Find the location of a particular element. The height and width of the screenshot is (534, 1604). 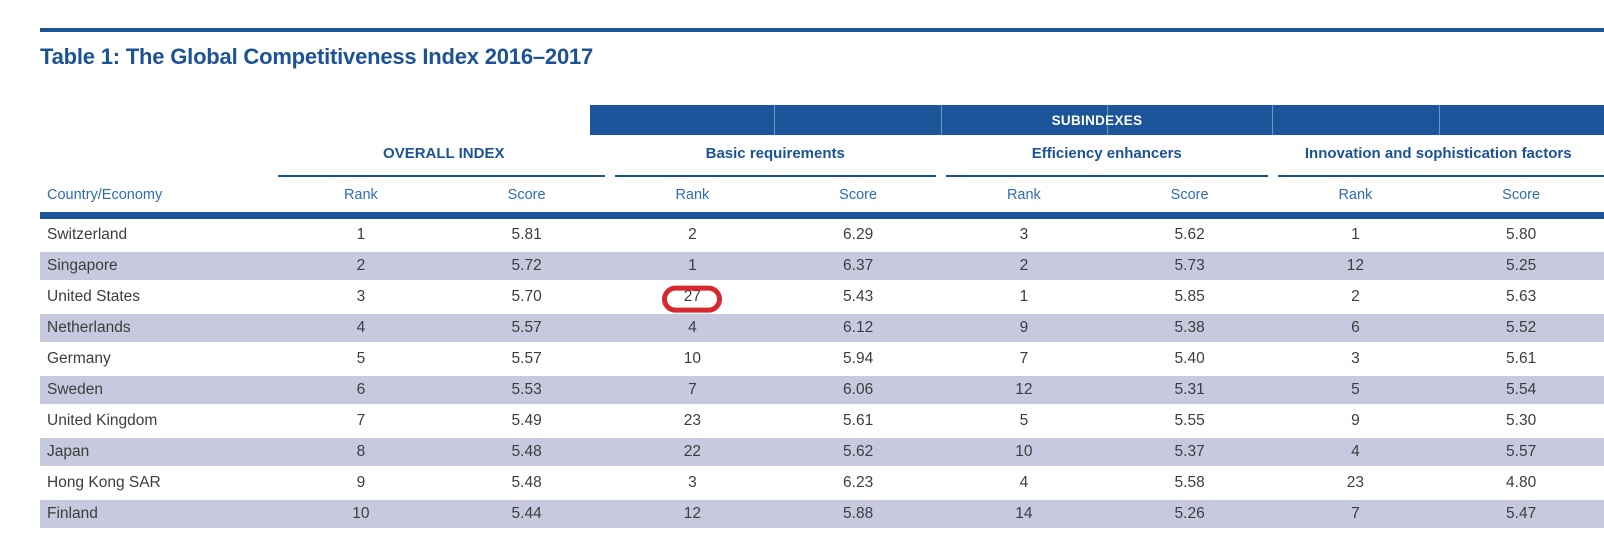

cell-innovation-score: 5.61 is located at coordinates (1521, 358).